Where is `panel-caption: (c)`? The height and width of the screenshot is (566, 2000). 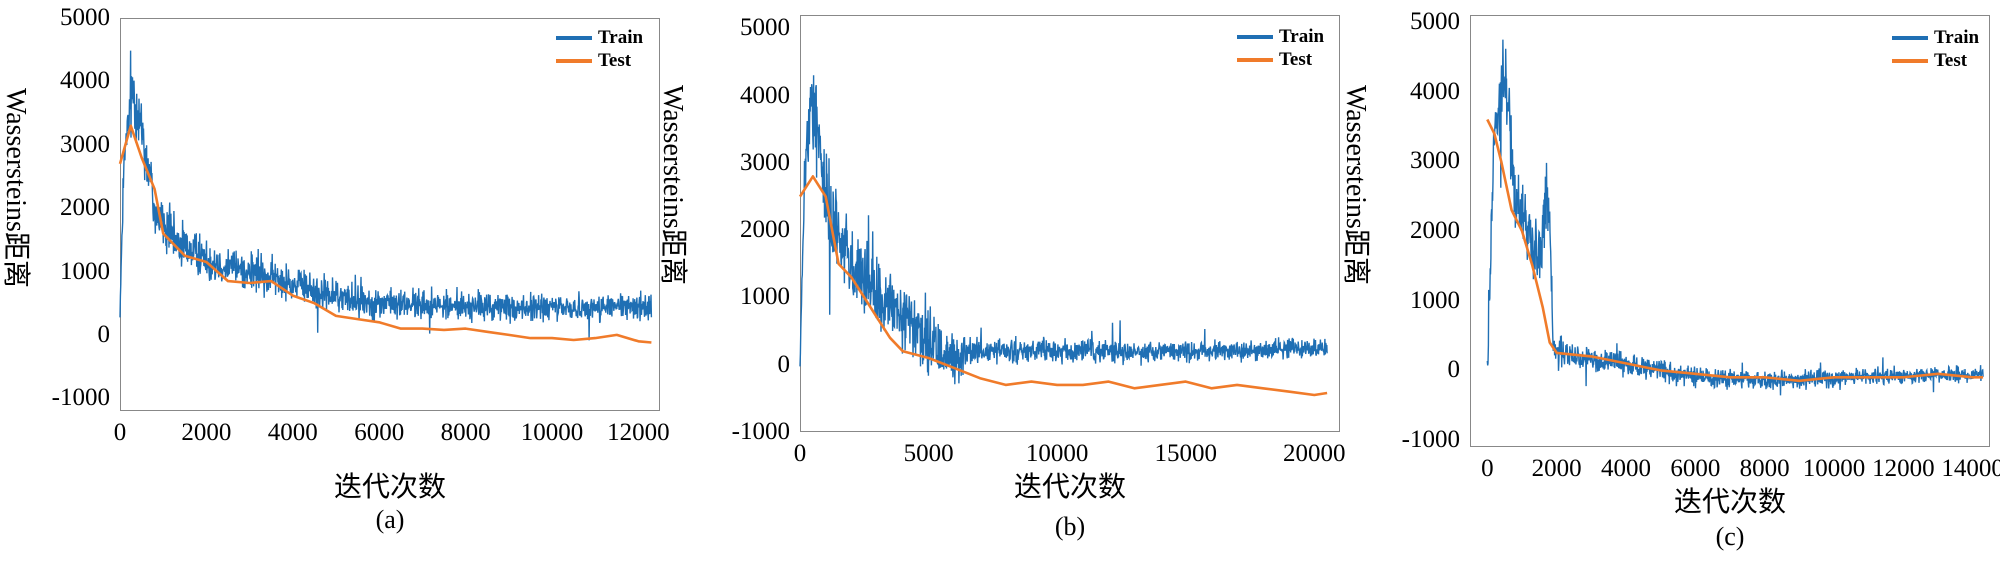 panel-caption: (c) is located at coordinates (1730, 536).